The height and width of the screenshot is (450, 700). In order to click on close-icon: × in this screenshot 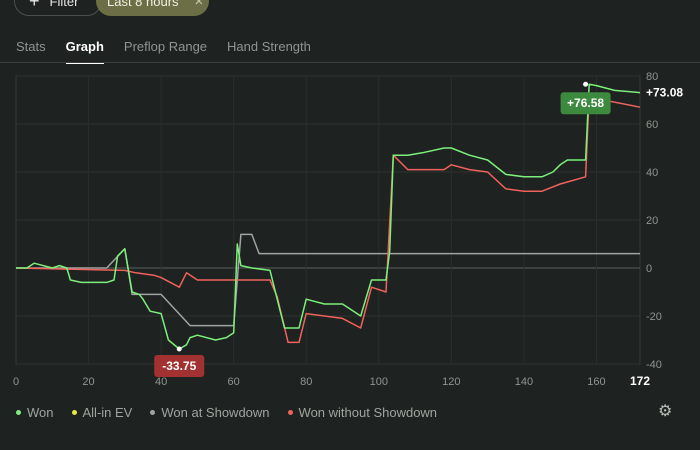, I will do `click(199, 5)`.